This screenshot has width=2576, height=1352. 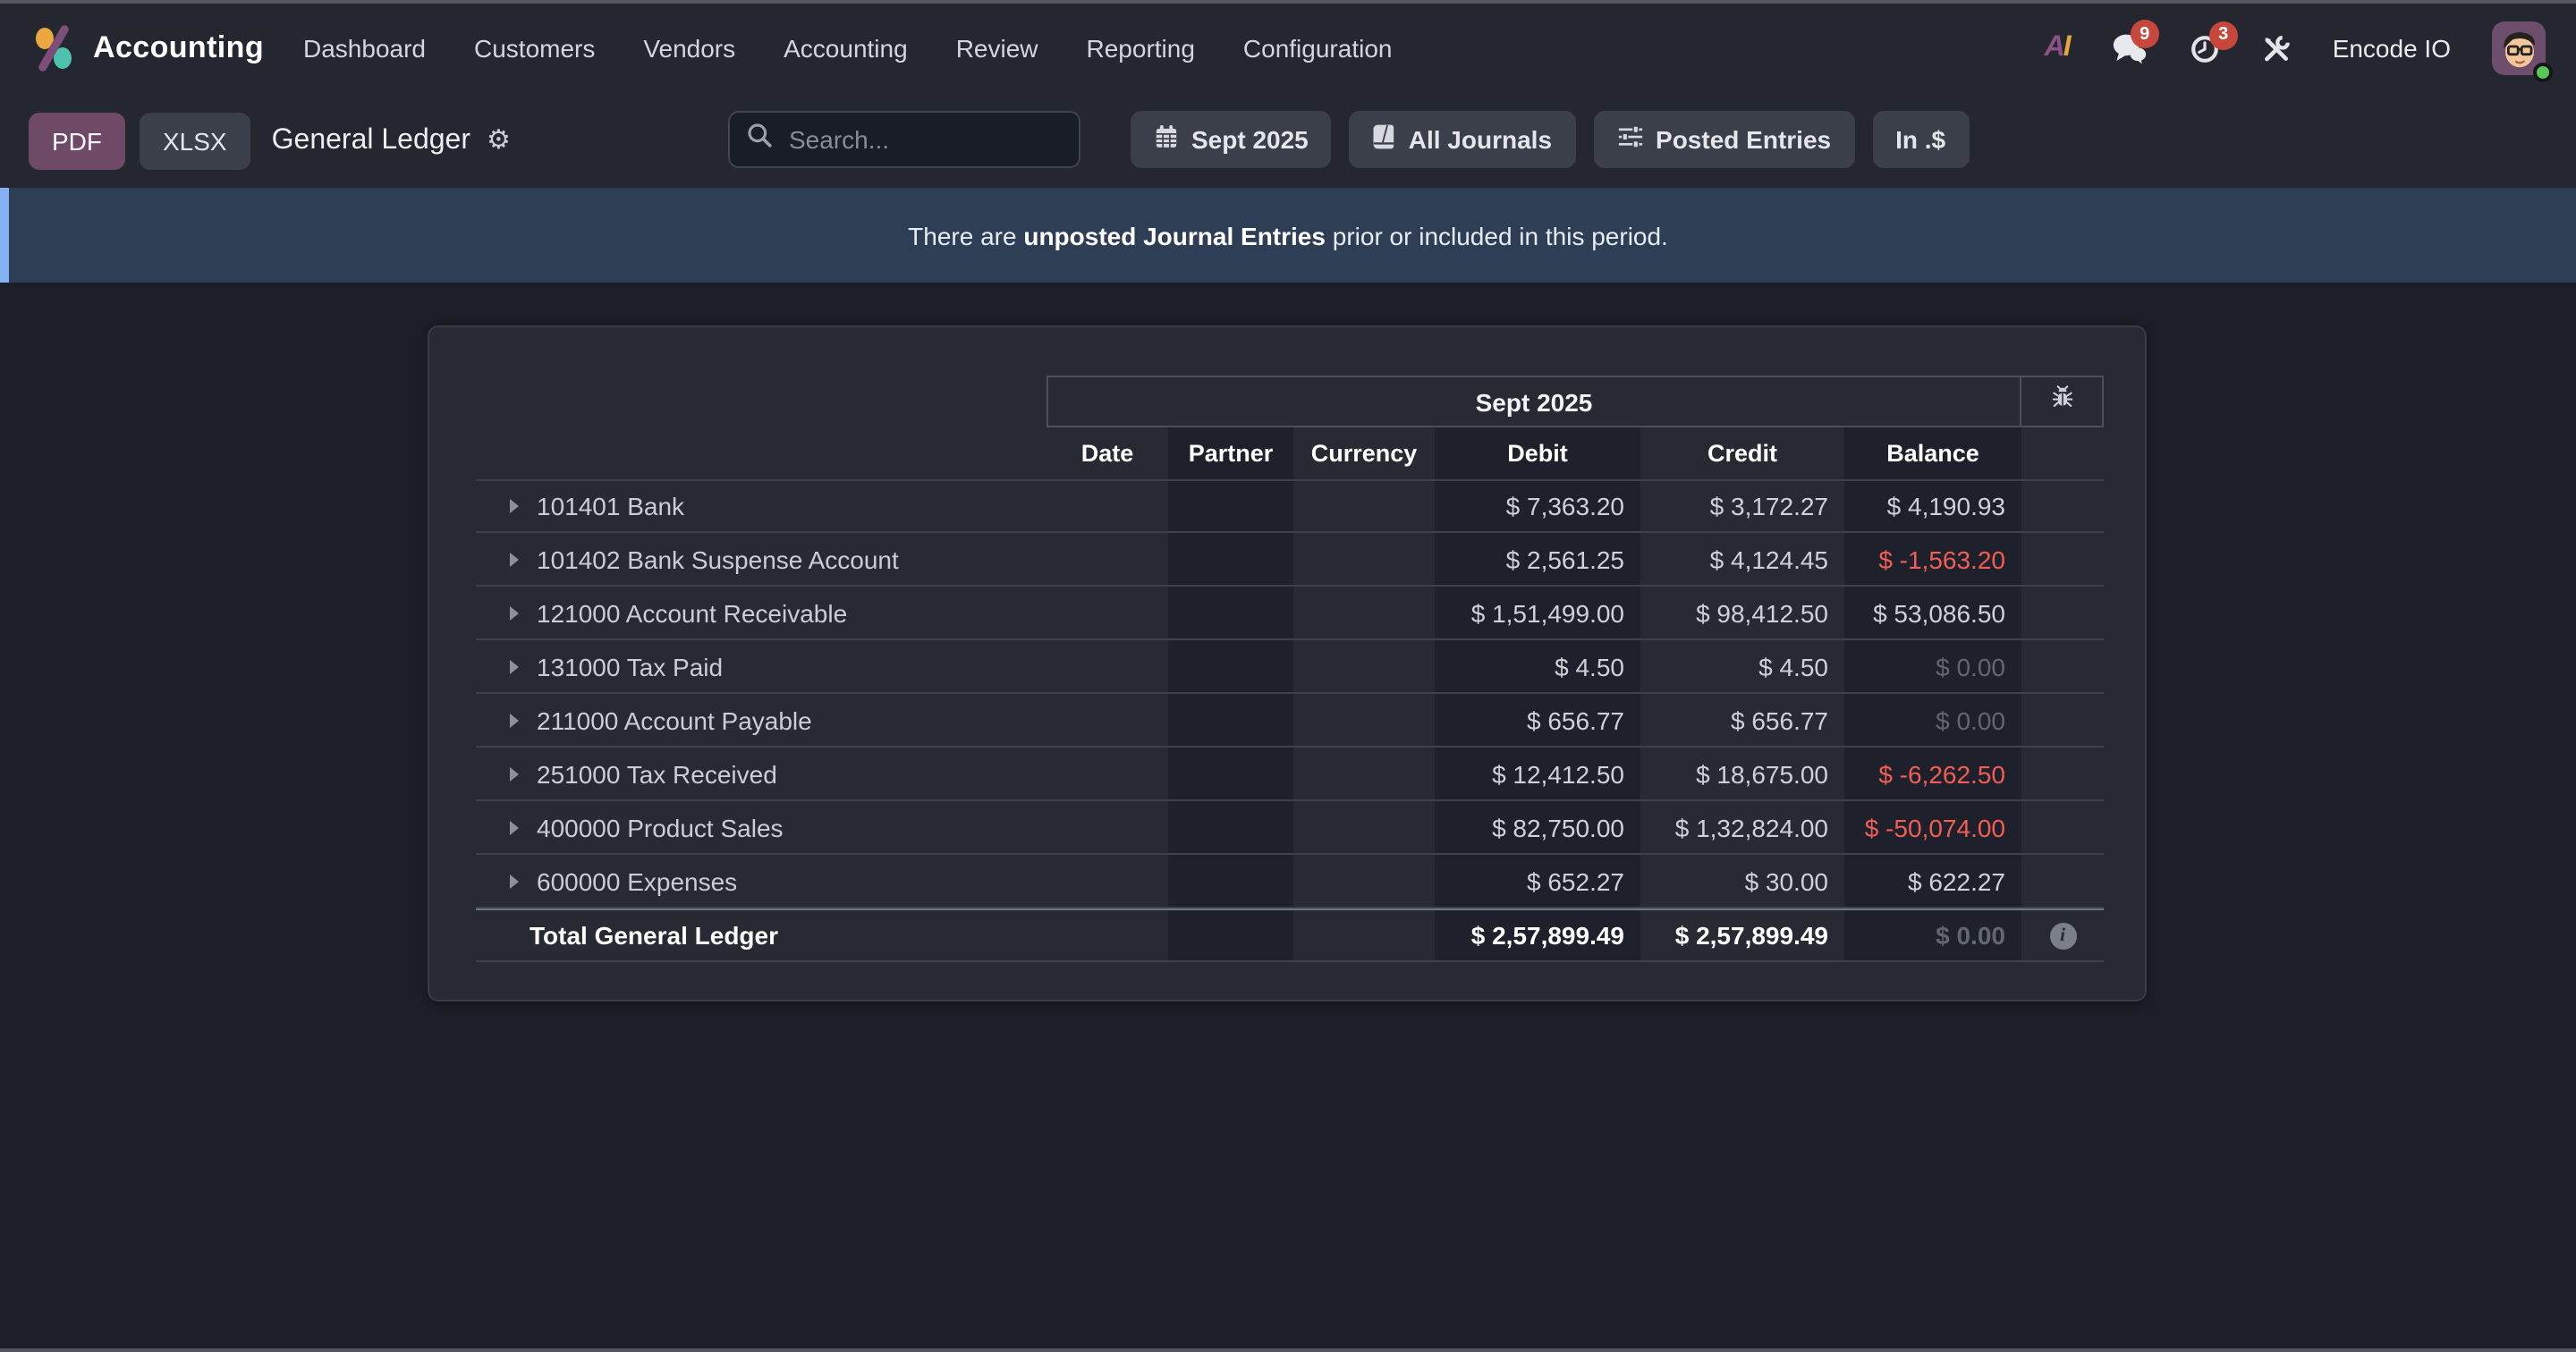 I want to click on debit-value: $ 12,412.50, so click(x=1537, y=773).